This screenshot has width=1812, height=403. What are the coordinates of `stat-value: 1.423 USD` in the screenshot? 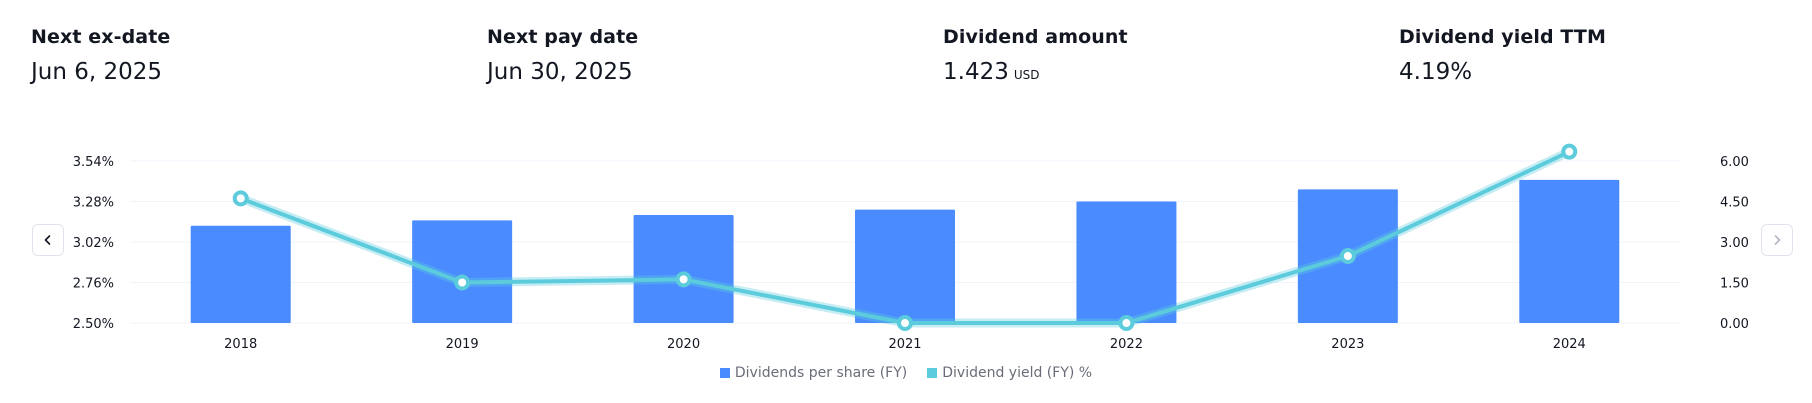 It's located at (1035, 72).